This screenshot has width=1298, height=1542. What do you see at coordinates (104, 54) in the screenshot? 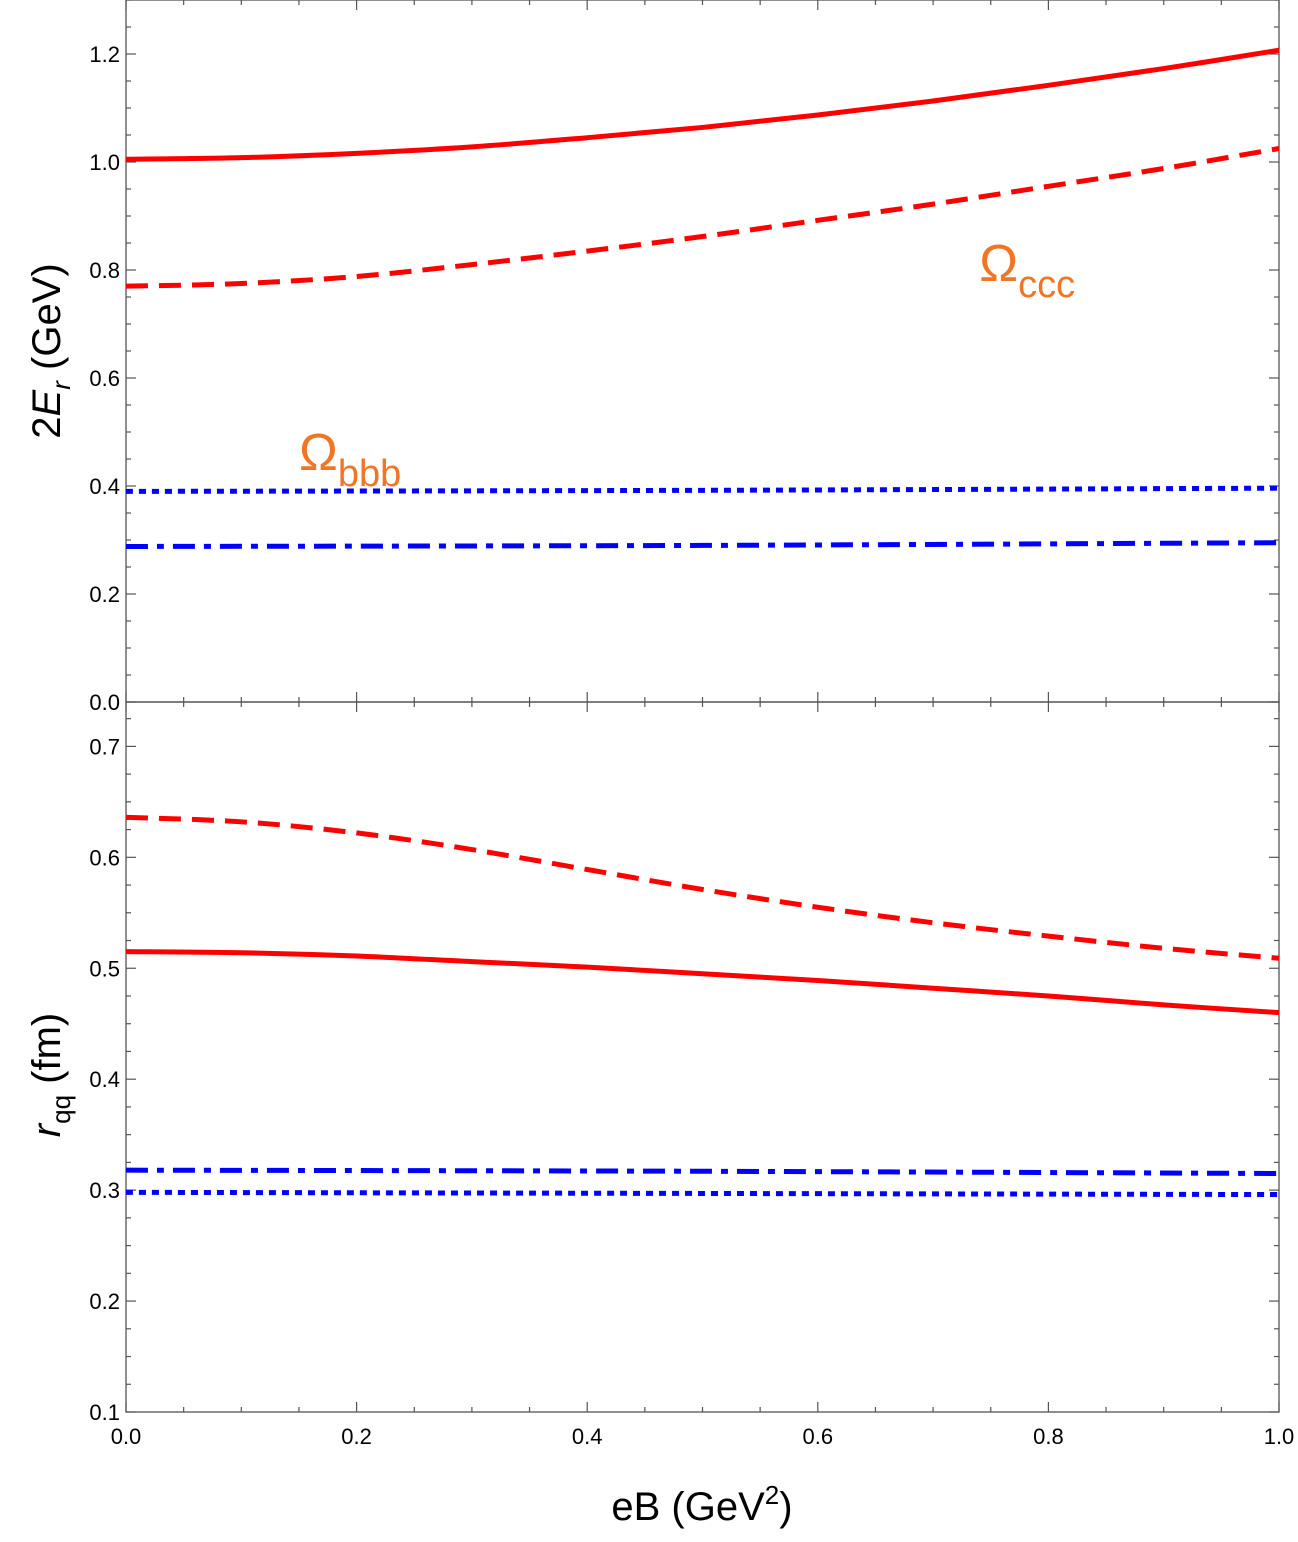
I see `top-ytick-label: 1.2` at bounding box center [104, 54].